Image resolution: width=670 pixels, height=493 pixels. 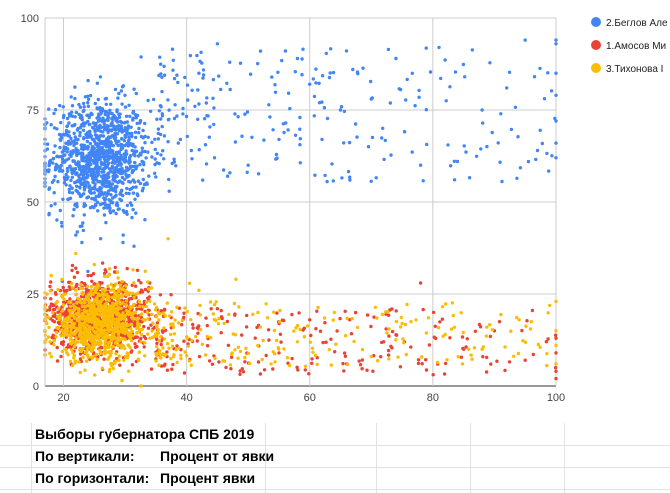 I want to click on horizontal-axis-value-cell: Процент явки, so click(x=208, y=478).